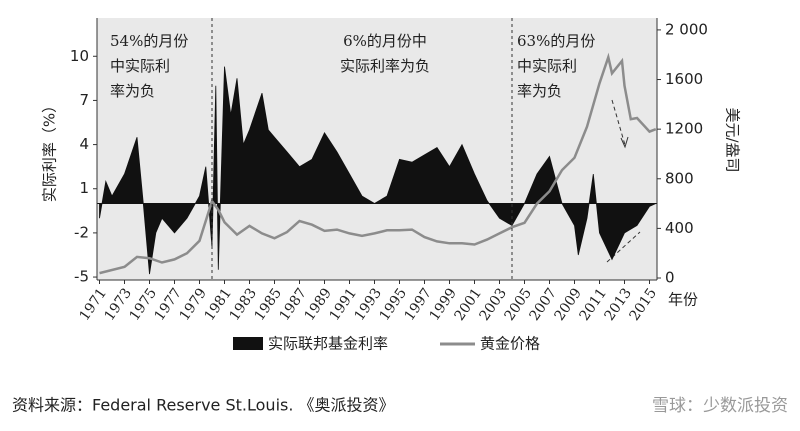  What do you see at coordinates (683, 300) in the screenshot?
I see `x-axis-label: 年份` at bounding box center [683, 300].